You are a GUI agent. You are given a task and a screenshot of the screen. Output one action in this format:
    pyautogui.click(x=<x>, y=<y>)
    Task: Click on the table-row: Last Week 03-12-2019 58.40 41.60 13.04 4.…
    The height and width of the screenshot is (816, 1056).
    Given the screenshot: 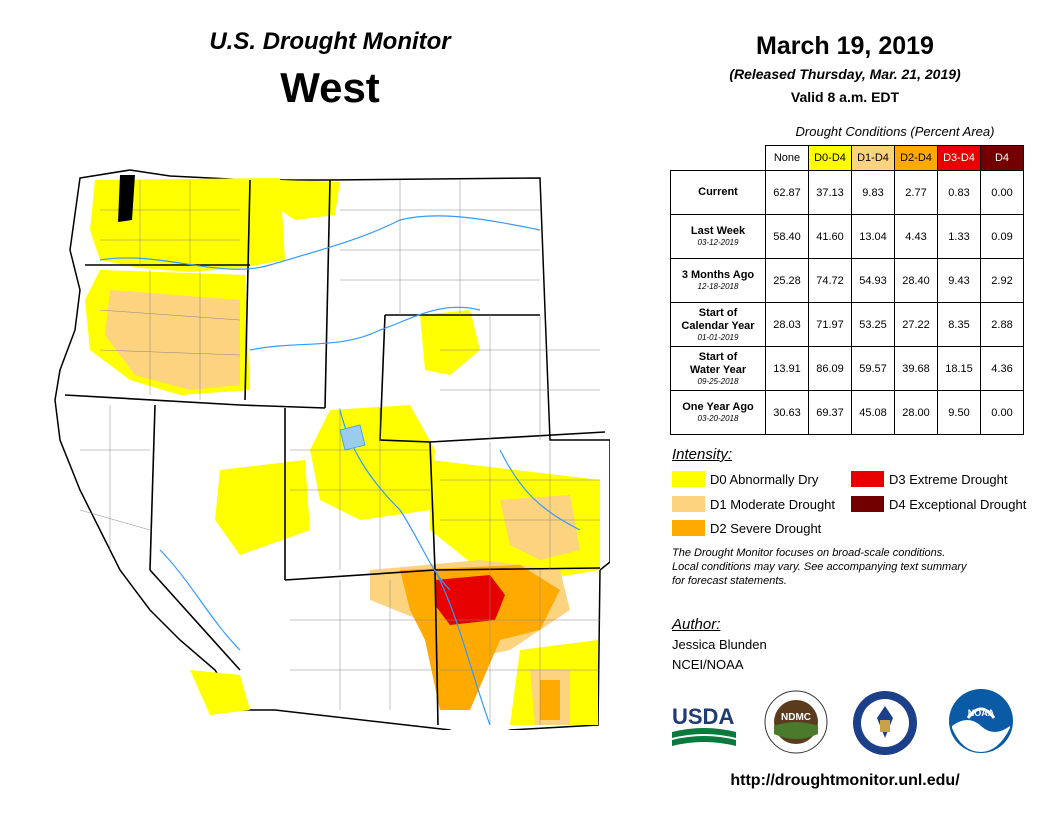 What is the action you would take?
    pyautogui.click(x=847, y=236)
    